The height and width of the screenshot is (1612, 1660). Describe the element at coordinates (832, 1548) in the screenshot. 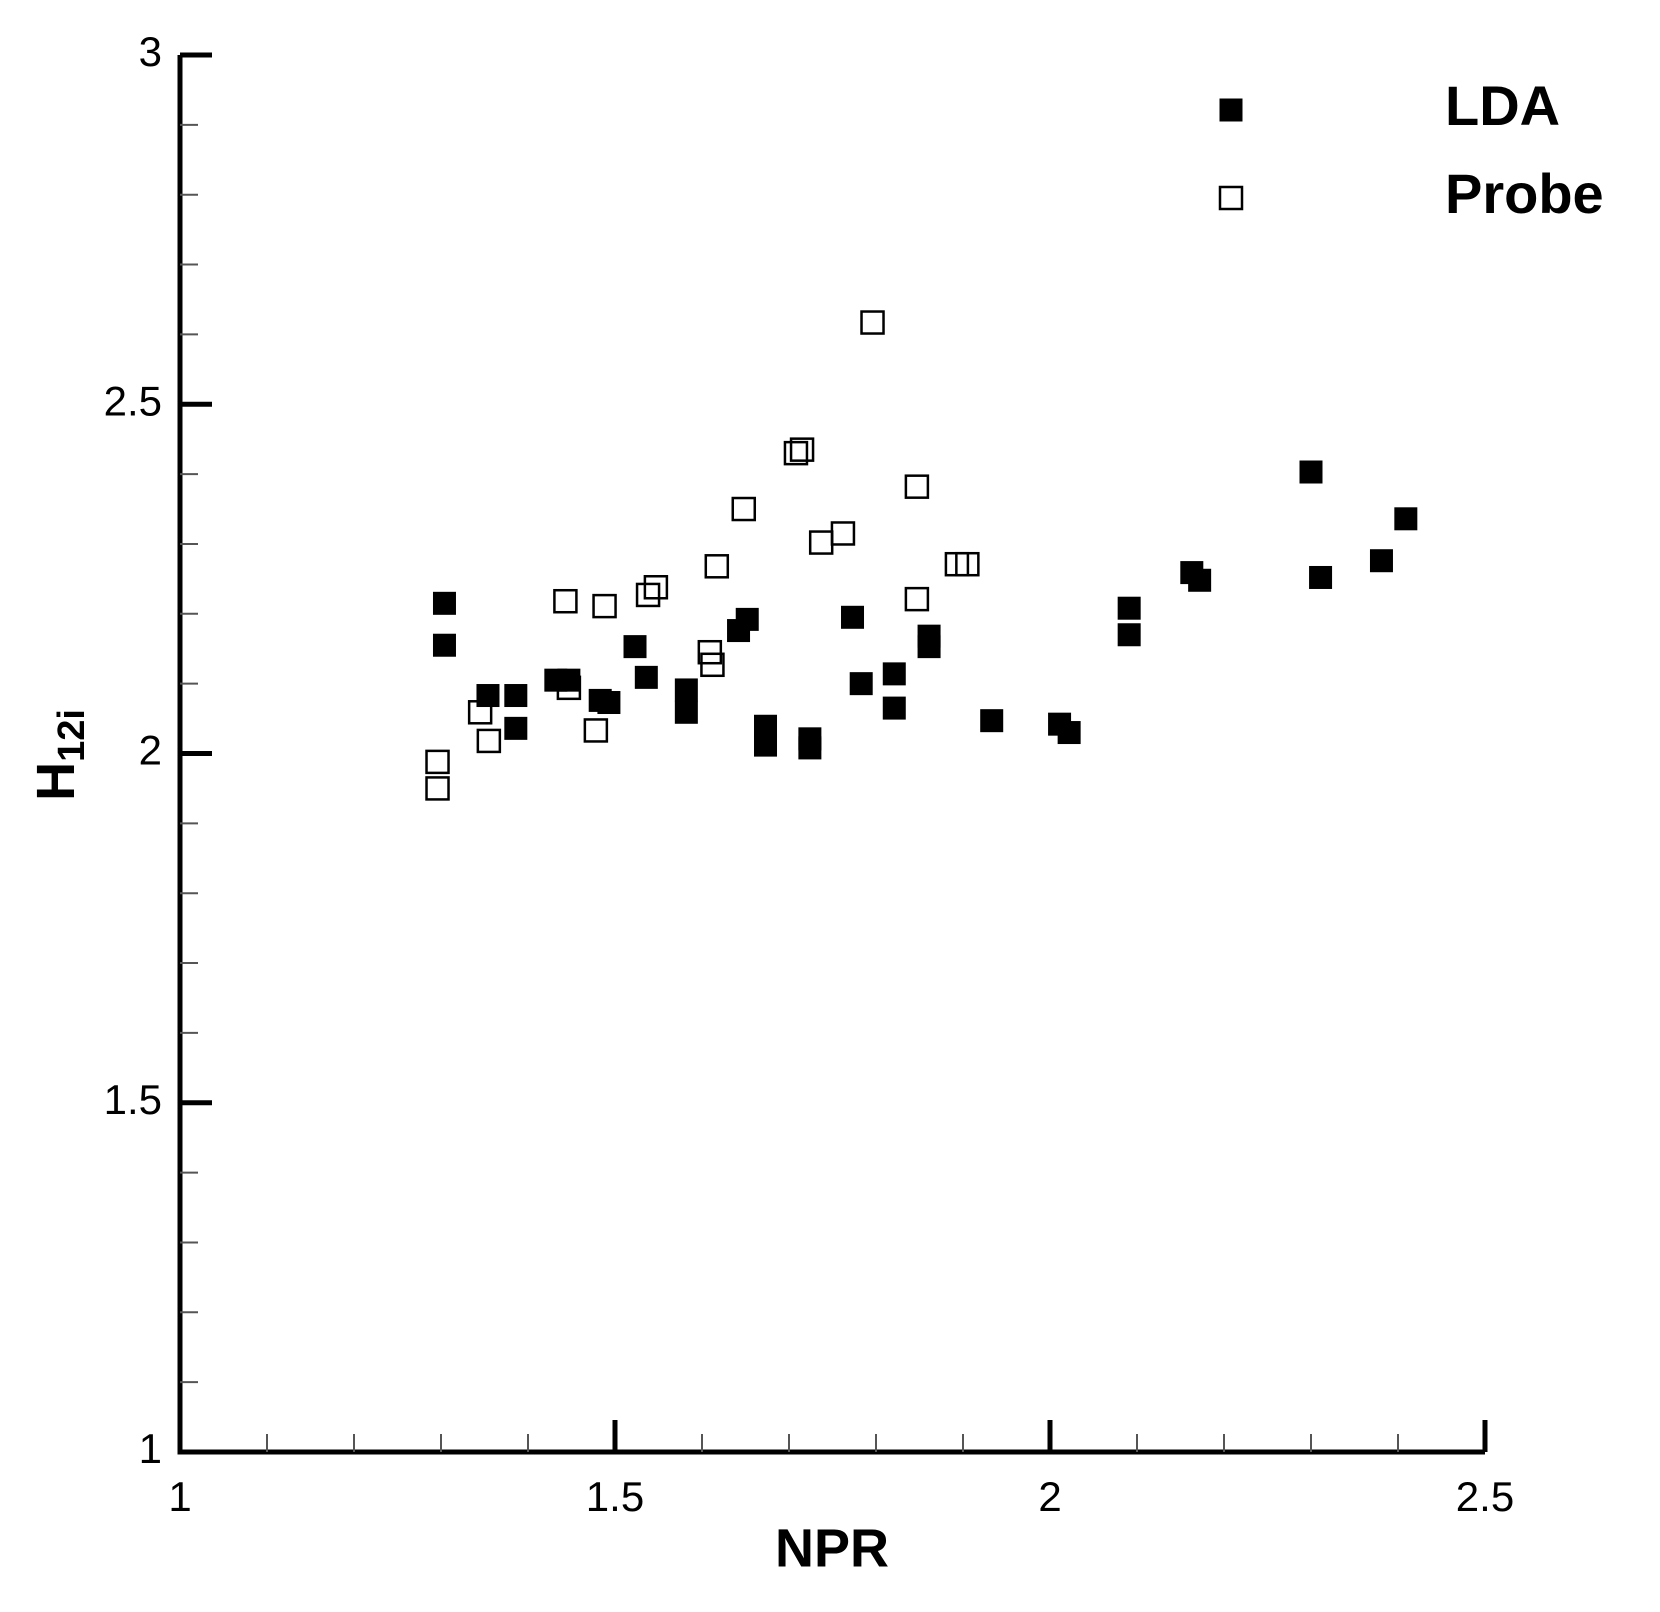

I see `x-axis-title: NPR` at that location.